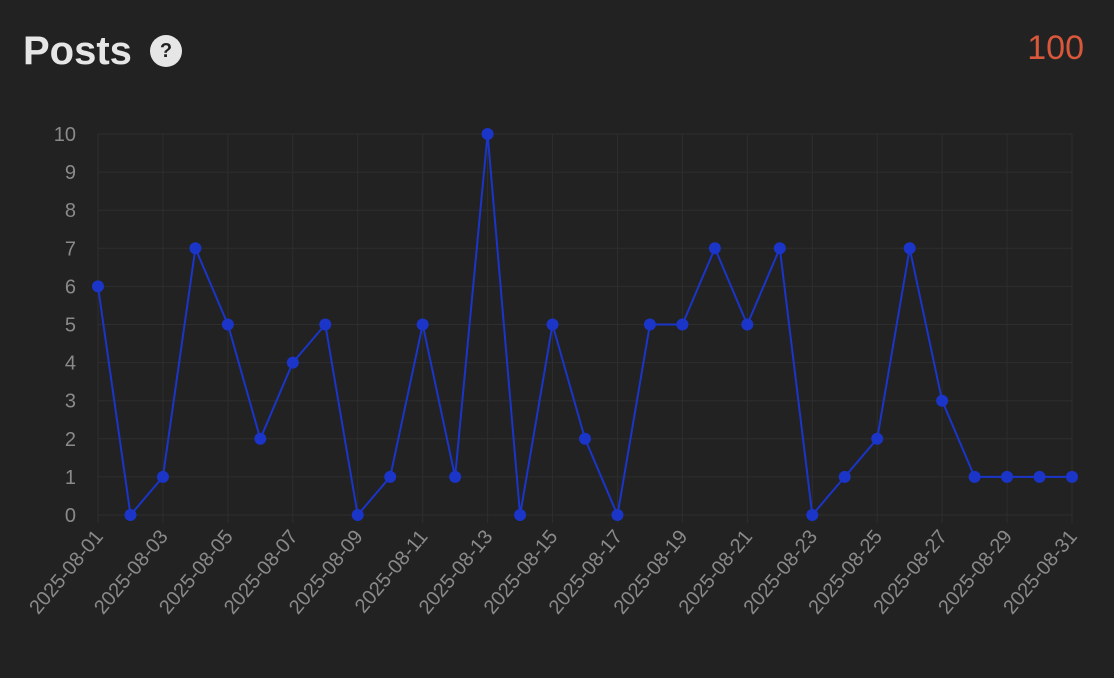 Image resolution: width=1114 pixels, height=678 pixels. What do you see at coordinates (70, 440) in the screenshot?
I see `y-tick-label: 2` at bounding box center [70, 440].